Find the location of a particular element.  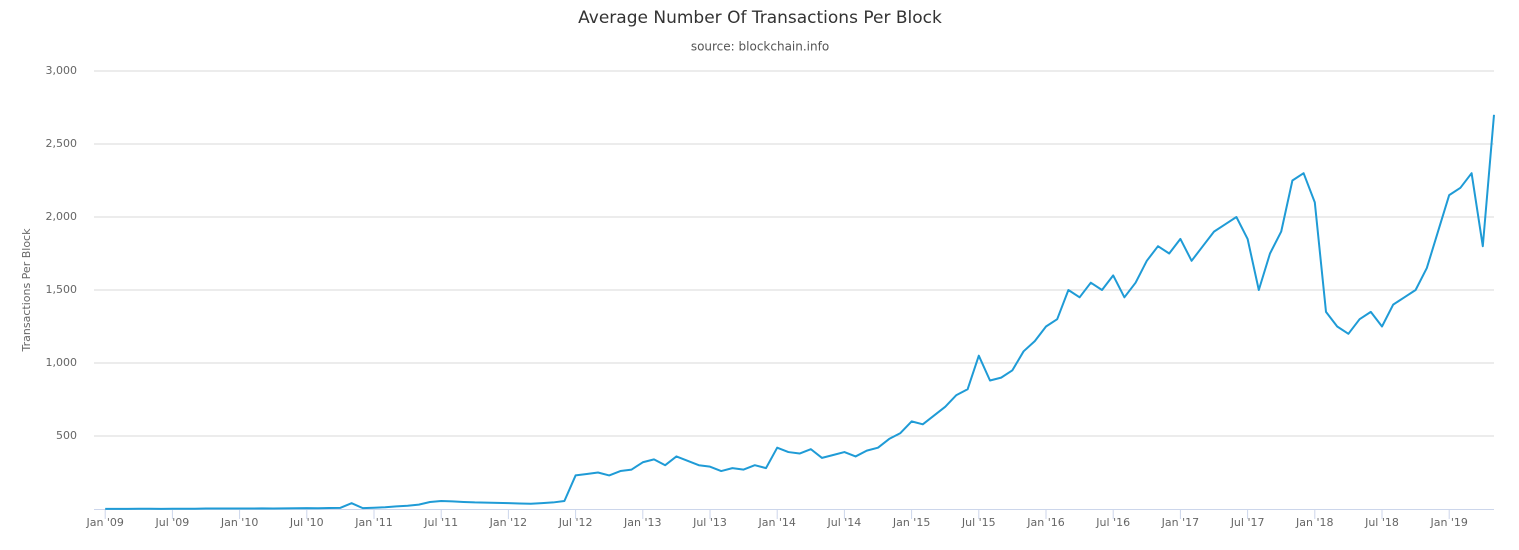

y-tick-label: 2,500 is located at coordinates (62, 143).